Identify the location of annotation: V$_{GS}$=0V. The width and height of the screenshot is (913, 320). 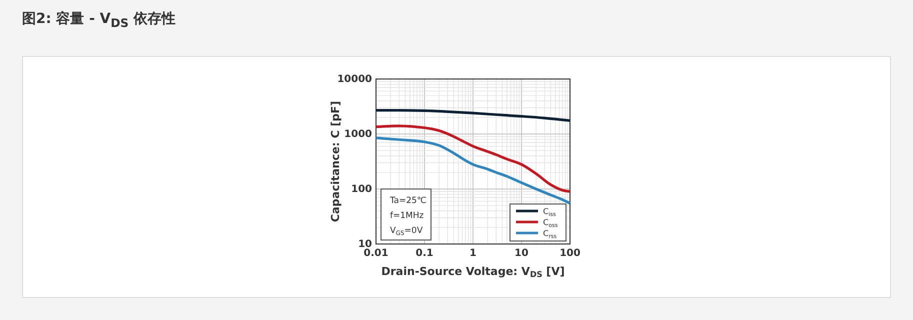
(406, 231).